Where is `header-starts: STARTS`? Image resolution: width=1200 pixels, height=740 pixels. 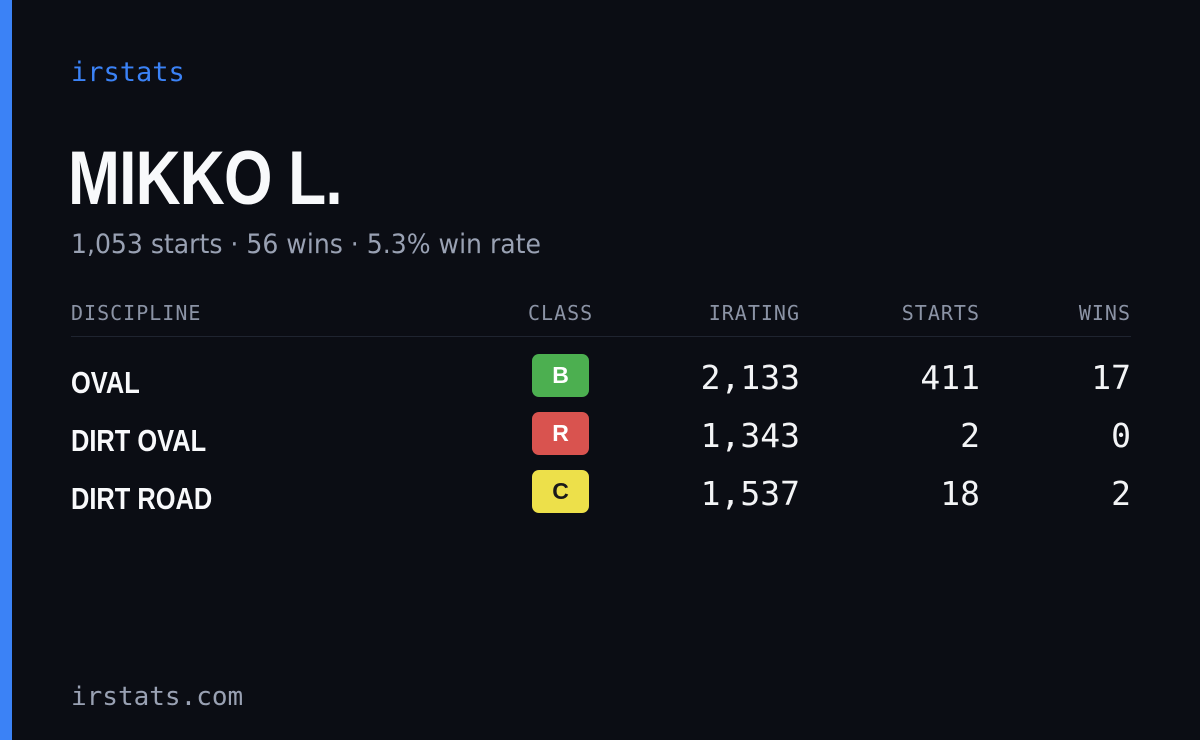
header-starts: STARTS is located at coordinates (940, 313).